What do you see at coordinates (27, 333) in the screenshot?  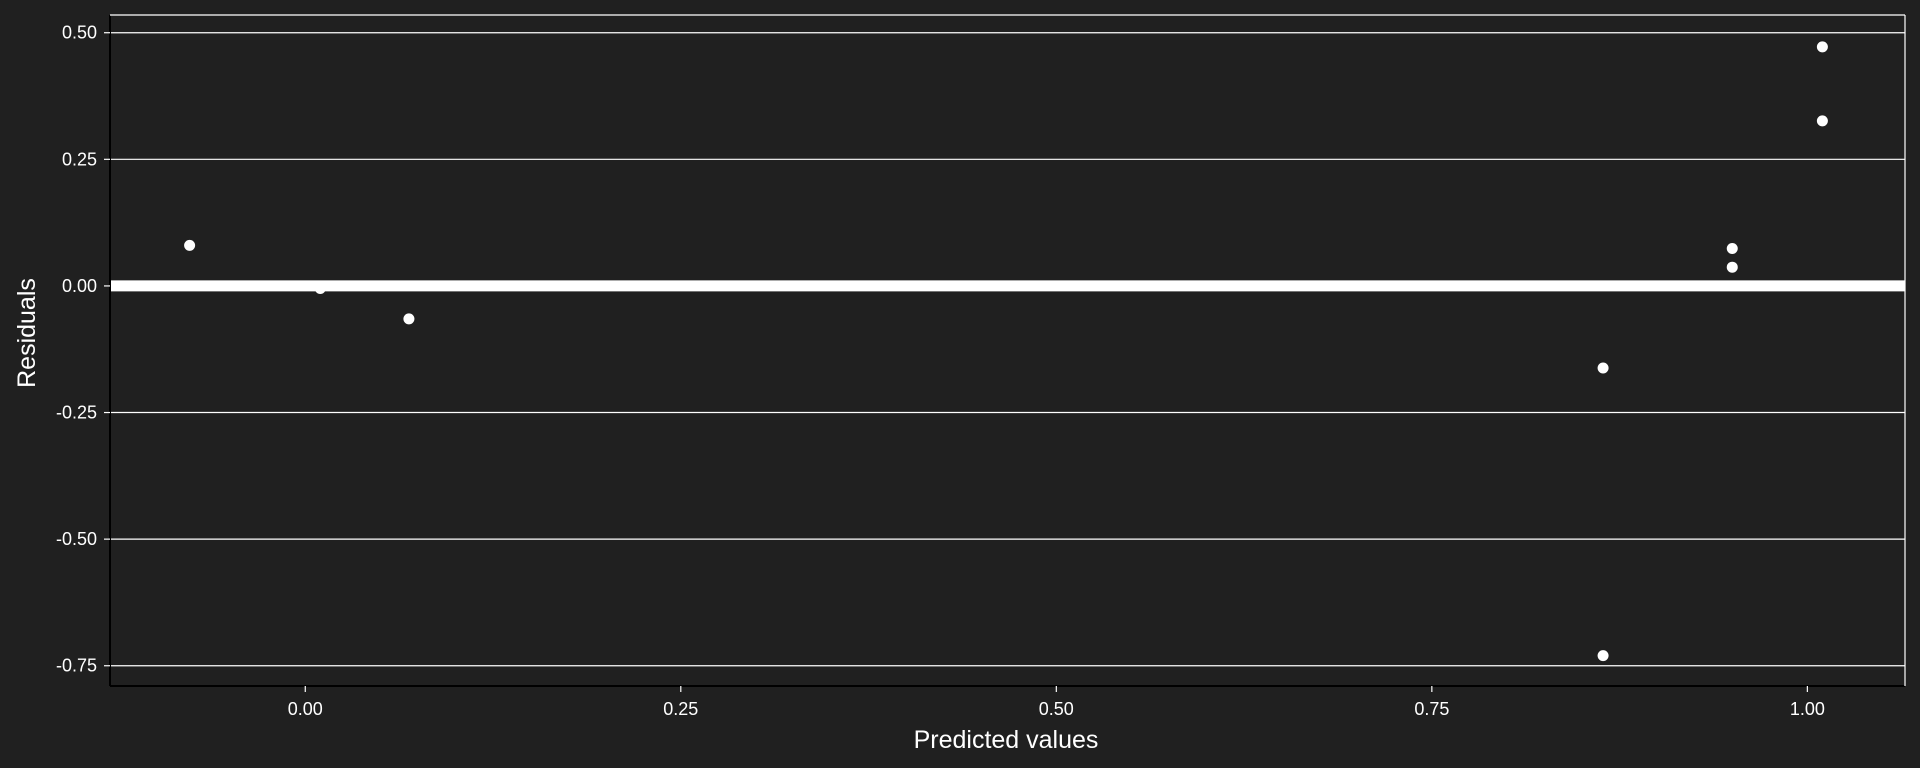 I see `y-axis-title: Residuals` at bounding box center [27, 333].